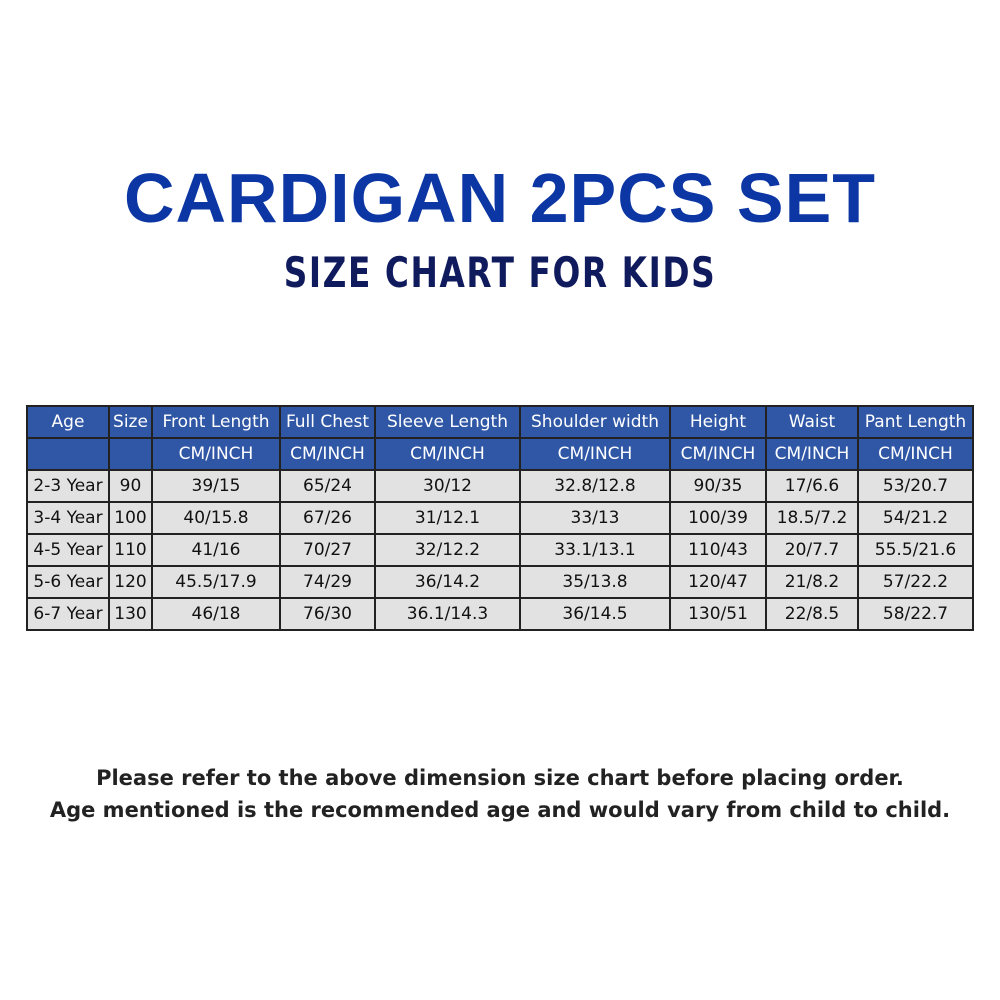 The image size is (1000, 1000). What do you see at coordinates (216, 550) in the screenshot?
I see `table-cell: 41/16` at bounding box center [216, 550].